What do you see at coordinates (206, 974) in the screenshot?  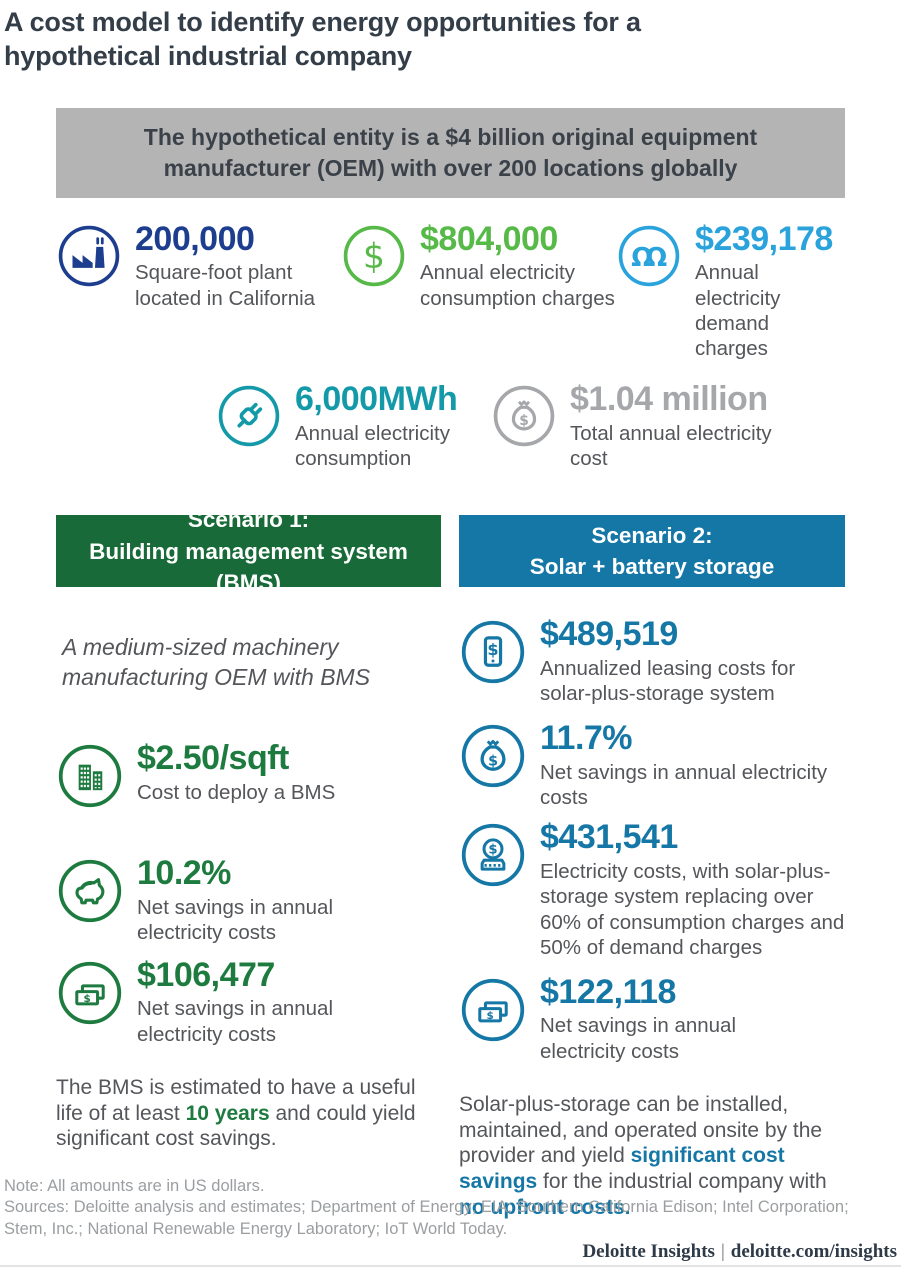 I see `stat-value: $106,477` at bounding box center [206, 974].